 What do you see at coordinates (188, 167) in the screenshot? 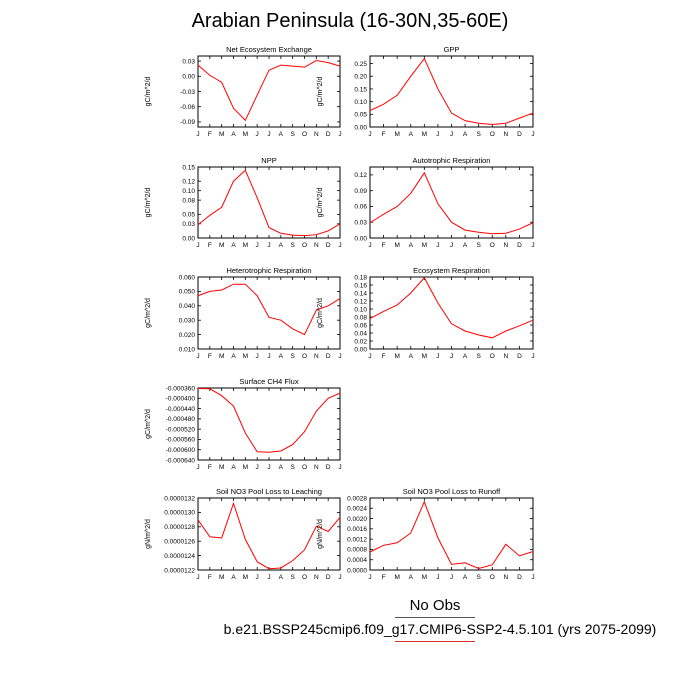
I see `y-tick-label: 0.15` at bounding box center [188, 167].